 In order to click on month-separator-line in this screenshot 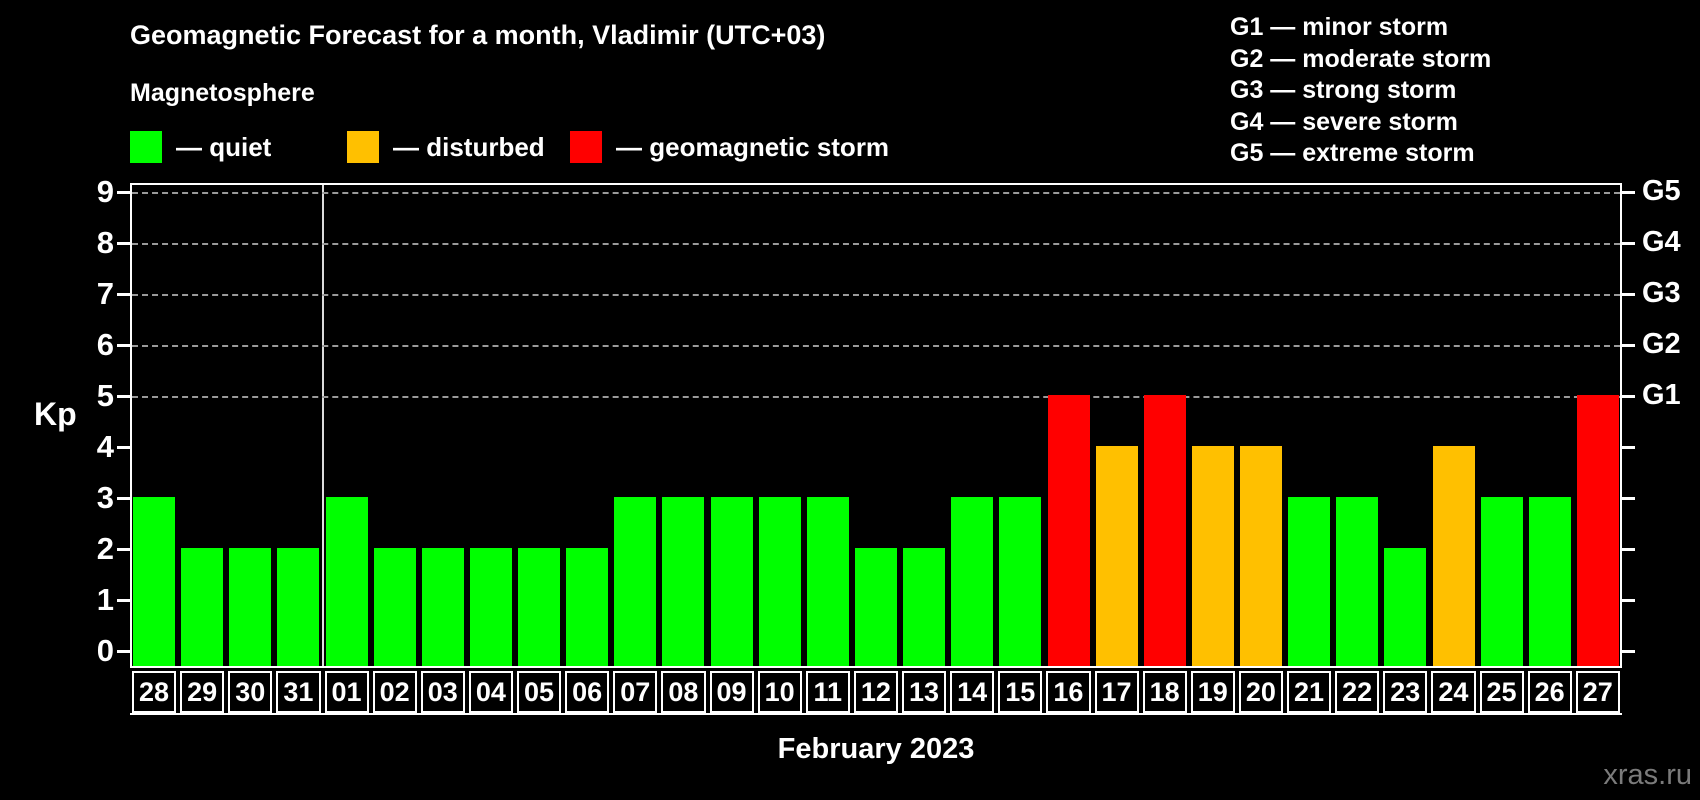, I will do `click(322, 425)`.